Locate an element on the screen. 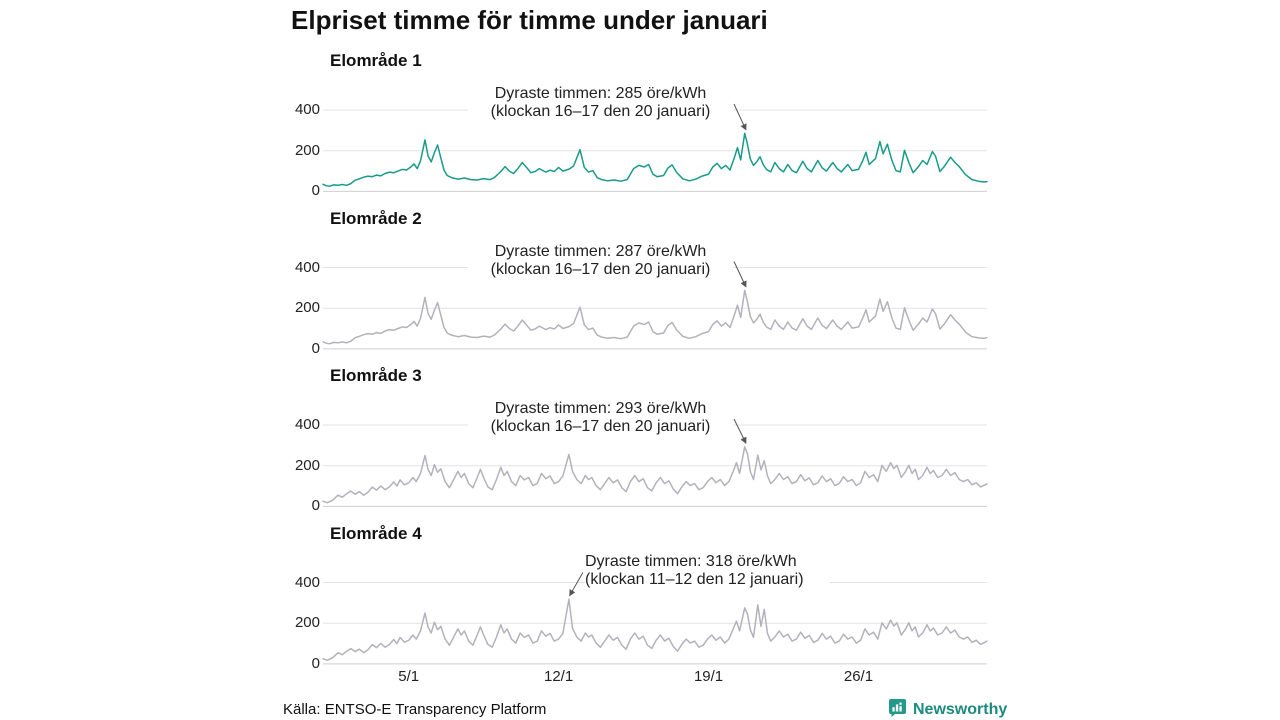  newsworthy-brand: Newsworthy is located at coordinates (947, 709).